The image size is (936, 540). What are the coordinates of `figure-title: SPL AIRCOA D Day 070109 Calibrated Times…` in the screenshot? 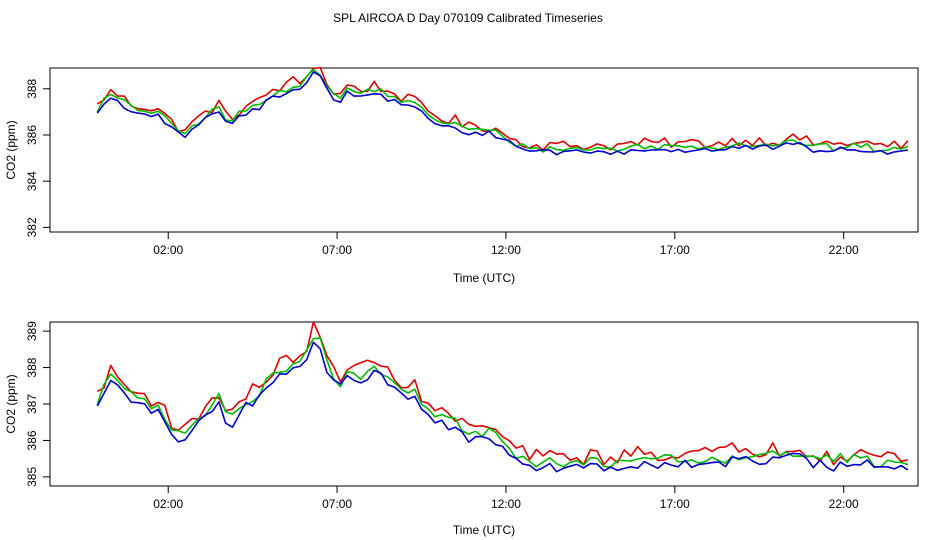 It's located at (468, 18).